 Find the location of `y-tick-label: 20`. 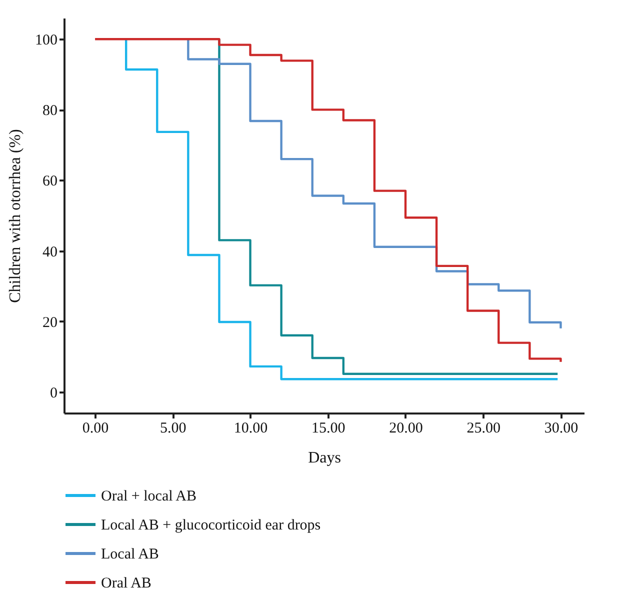

y-tick-label: 20 is located at coordinates (50, 322).